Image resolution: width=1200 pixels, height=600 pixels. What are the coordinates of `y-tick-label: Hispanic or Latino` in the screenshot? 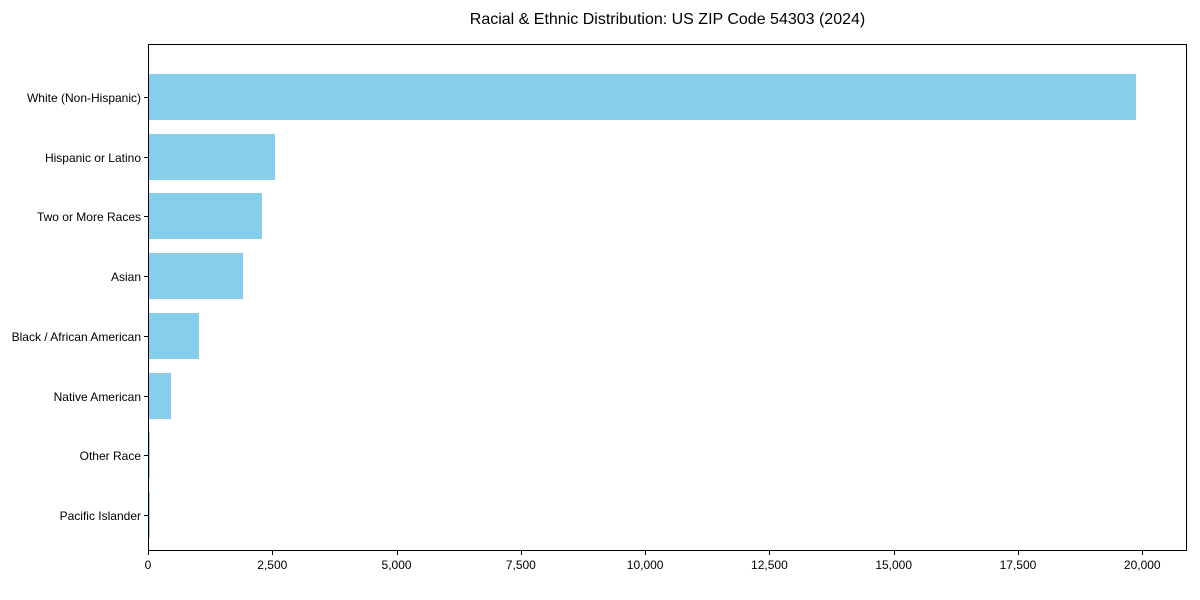 It's located at (92, 157).